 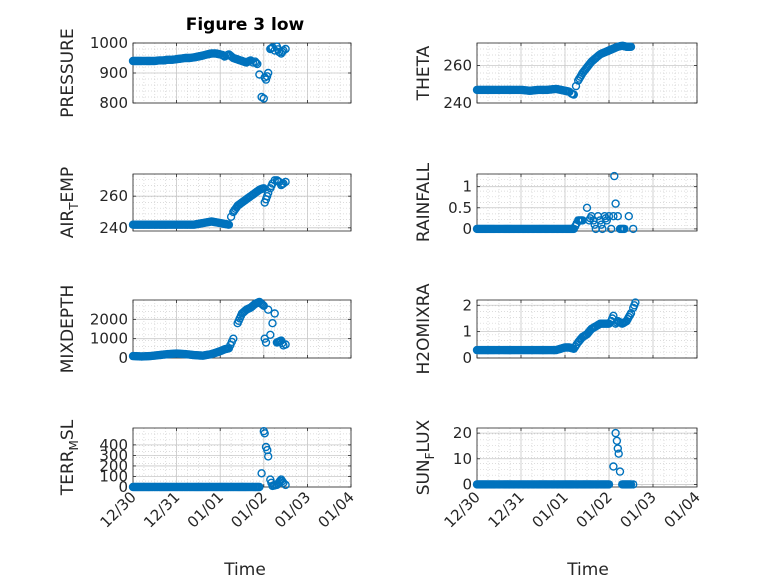 What do you see at coordinates (556, 326) in the screenshot?
I see `series-h2omixra` at bounding box center [556, 326].